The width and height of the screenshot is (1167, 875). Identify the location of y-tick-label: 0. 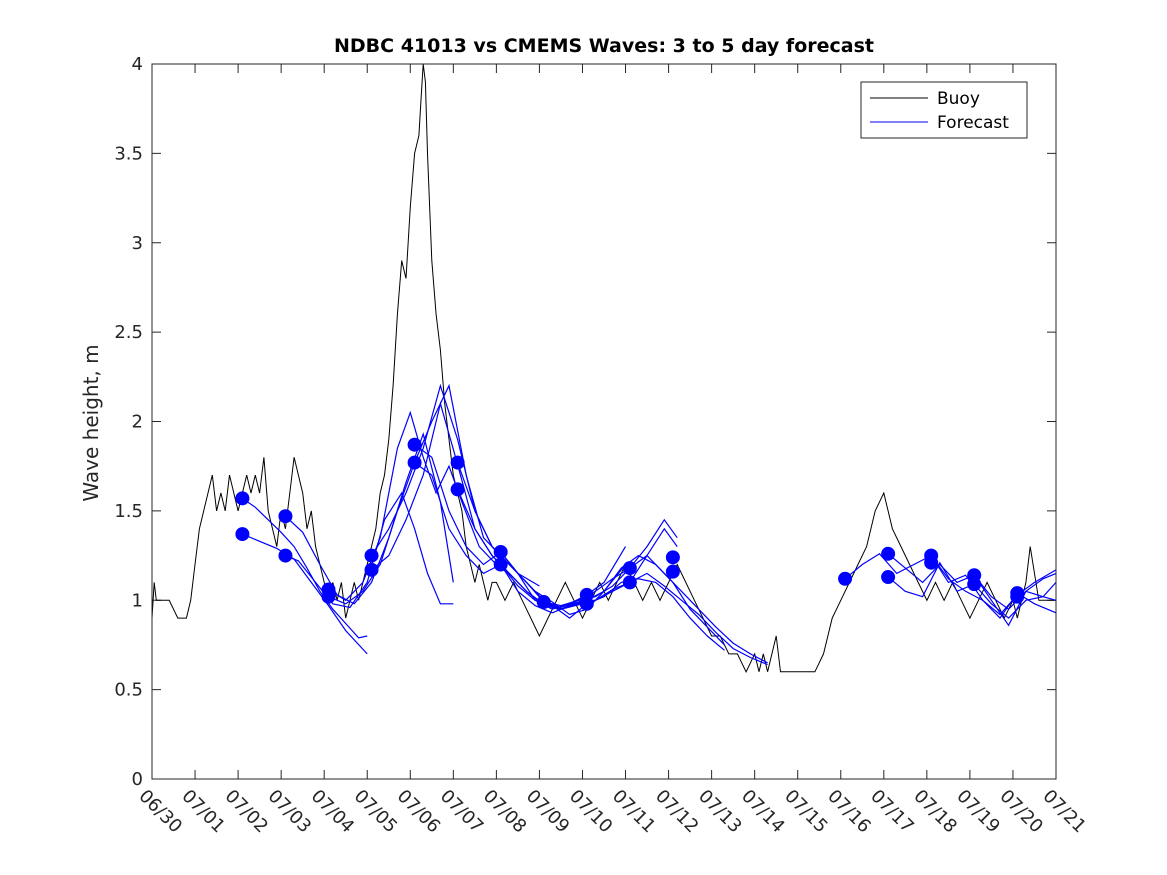
(137, 779).